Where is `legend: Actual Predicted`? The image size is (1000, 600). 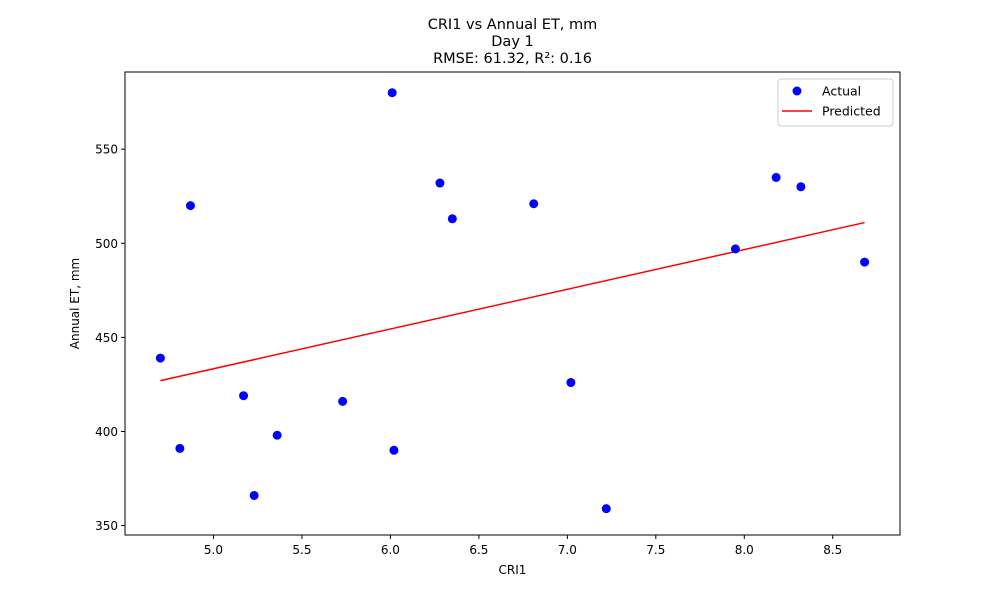
legend: Actual Predicted is located at coordinates (835, 102).